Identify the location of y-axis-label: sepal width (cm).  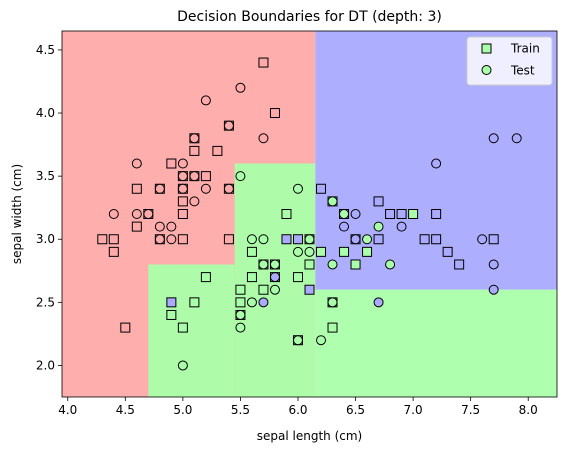
(17, 214).